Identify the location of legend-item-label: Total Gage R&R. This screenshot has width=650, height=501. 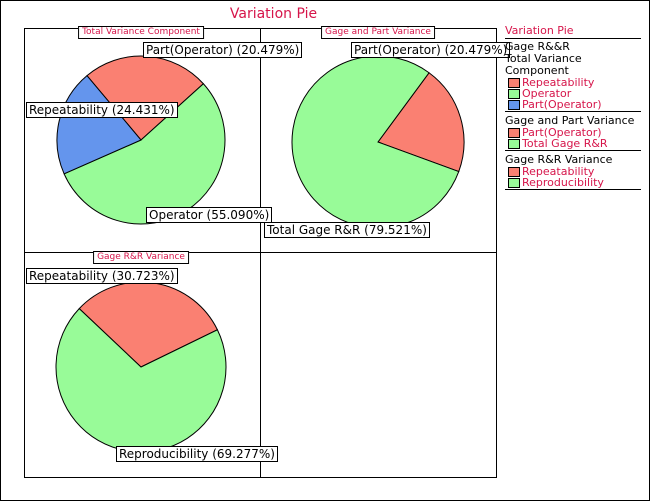
(565, 143).